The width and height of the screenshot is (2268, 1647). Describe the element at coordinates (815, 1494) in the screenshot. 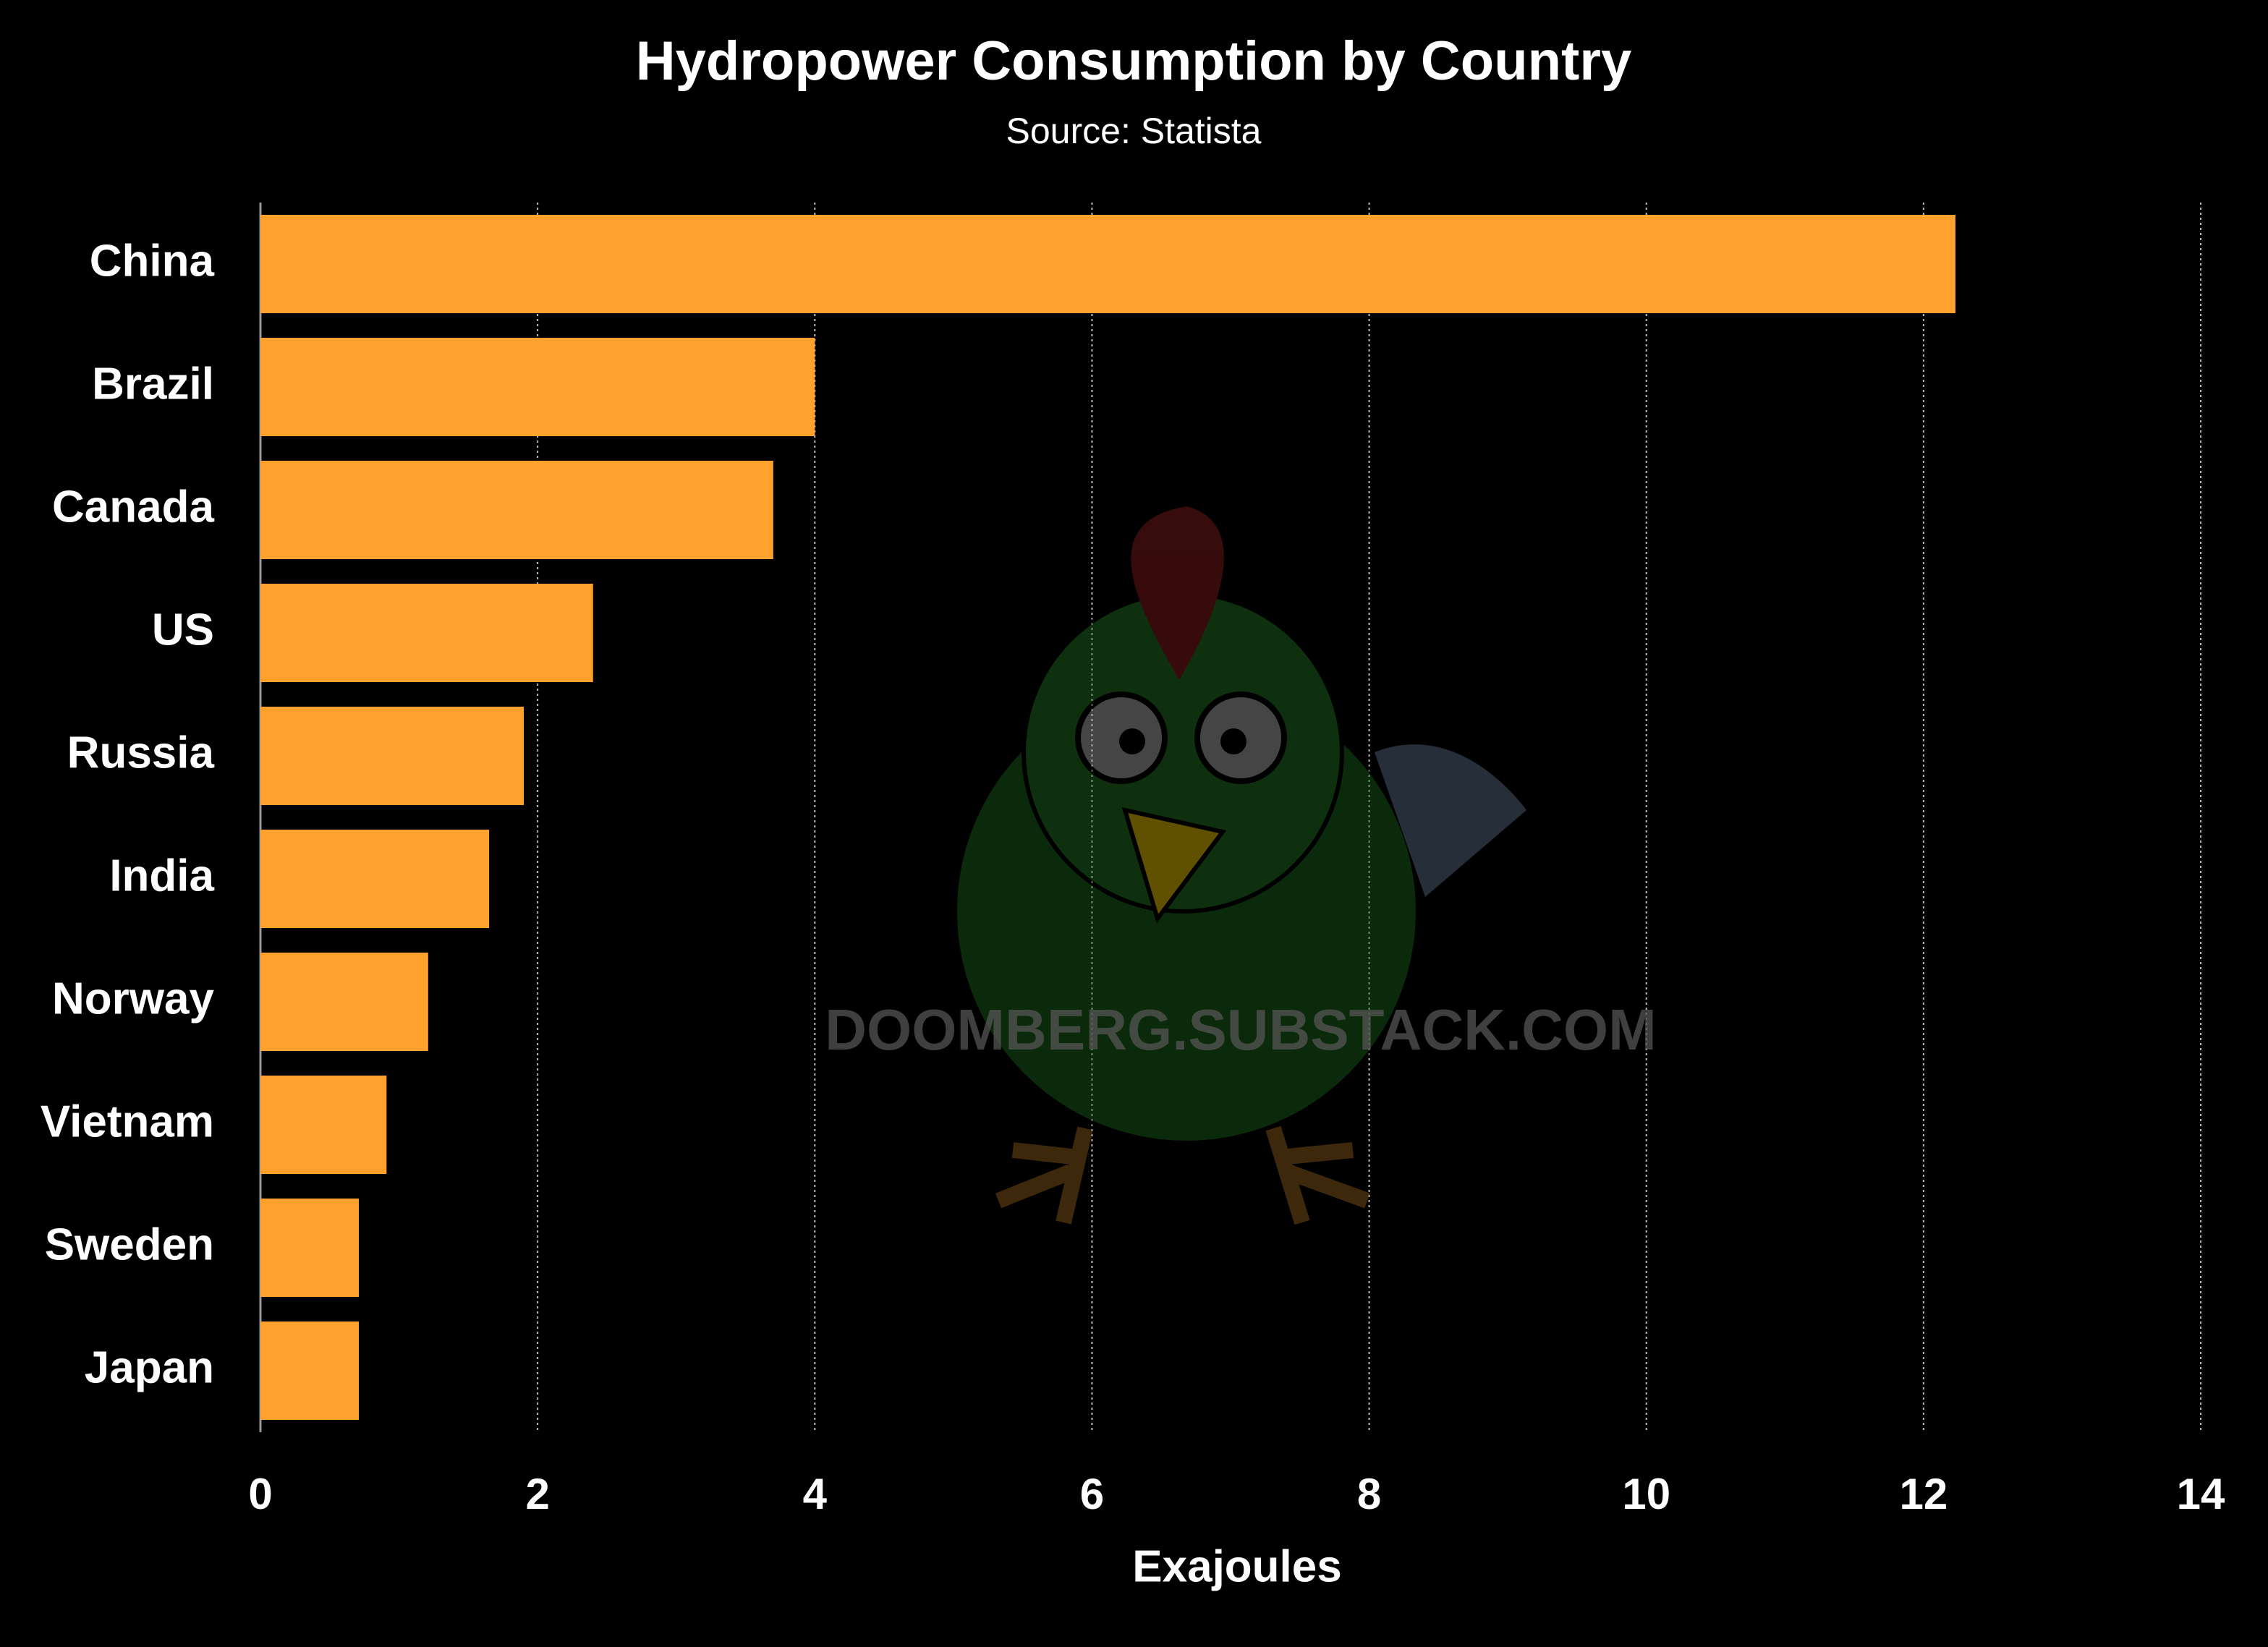

I see `x-tick-label: 4` at that location.